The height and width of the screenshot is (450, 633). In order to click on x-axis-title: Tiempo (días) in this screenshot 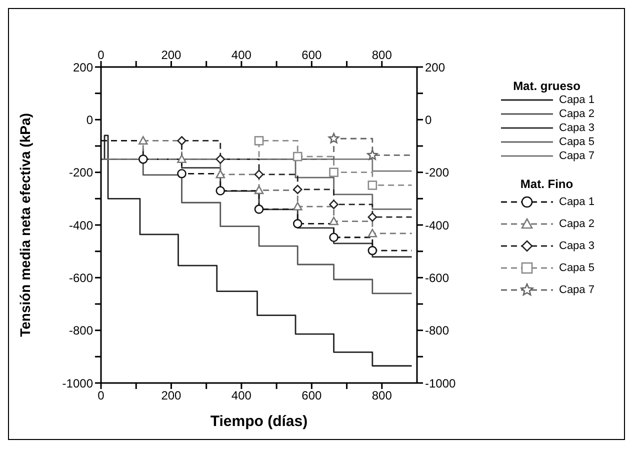, I will do `click(259, 421)`.